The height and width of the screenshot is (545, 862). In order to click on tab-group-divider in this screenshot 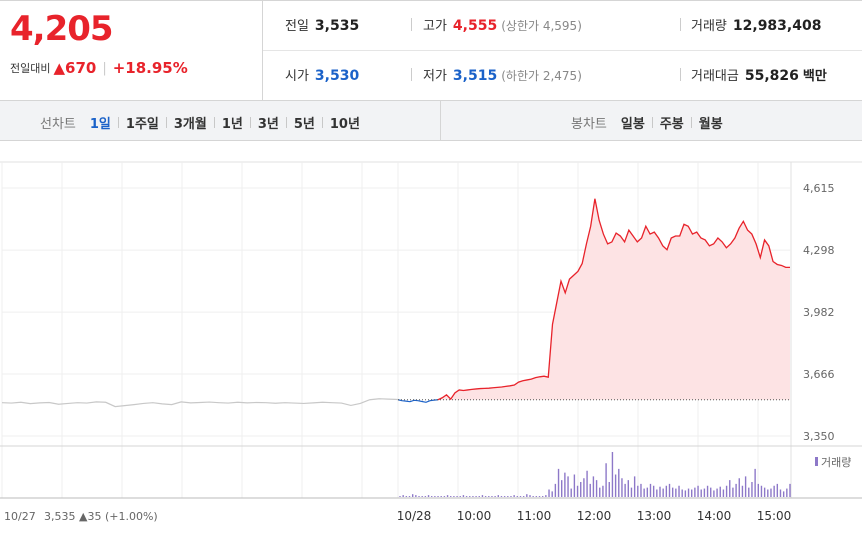, I will do `click(440, 120)`.